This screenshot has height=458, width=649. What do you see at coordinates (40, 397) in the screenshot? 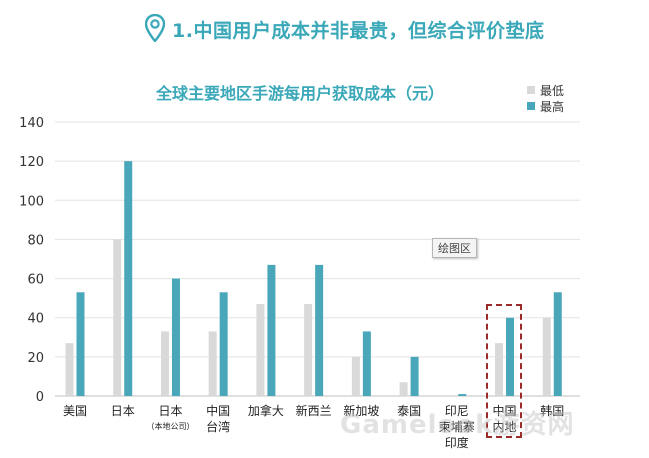
I see `y-tick-label-0: 0` at bounding box center [40, 397].